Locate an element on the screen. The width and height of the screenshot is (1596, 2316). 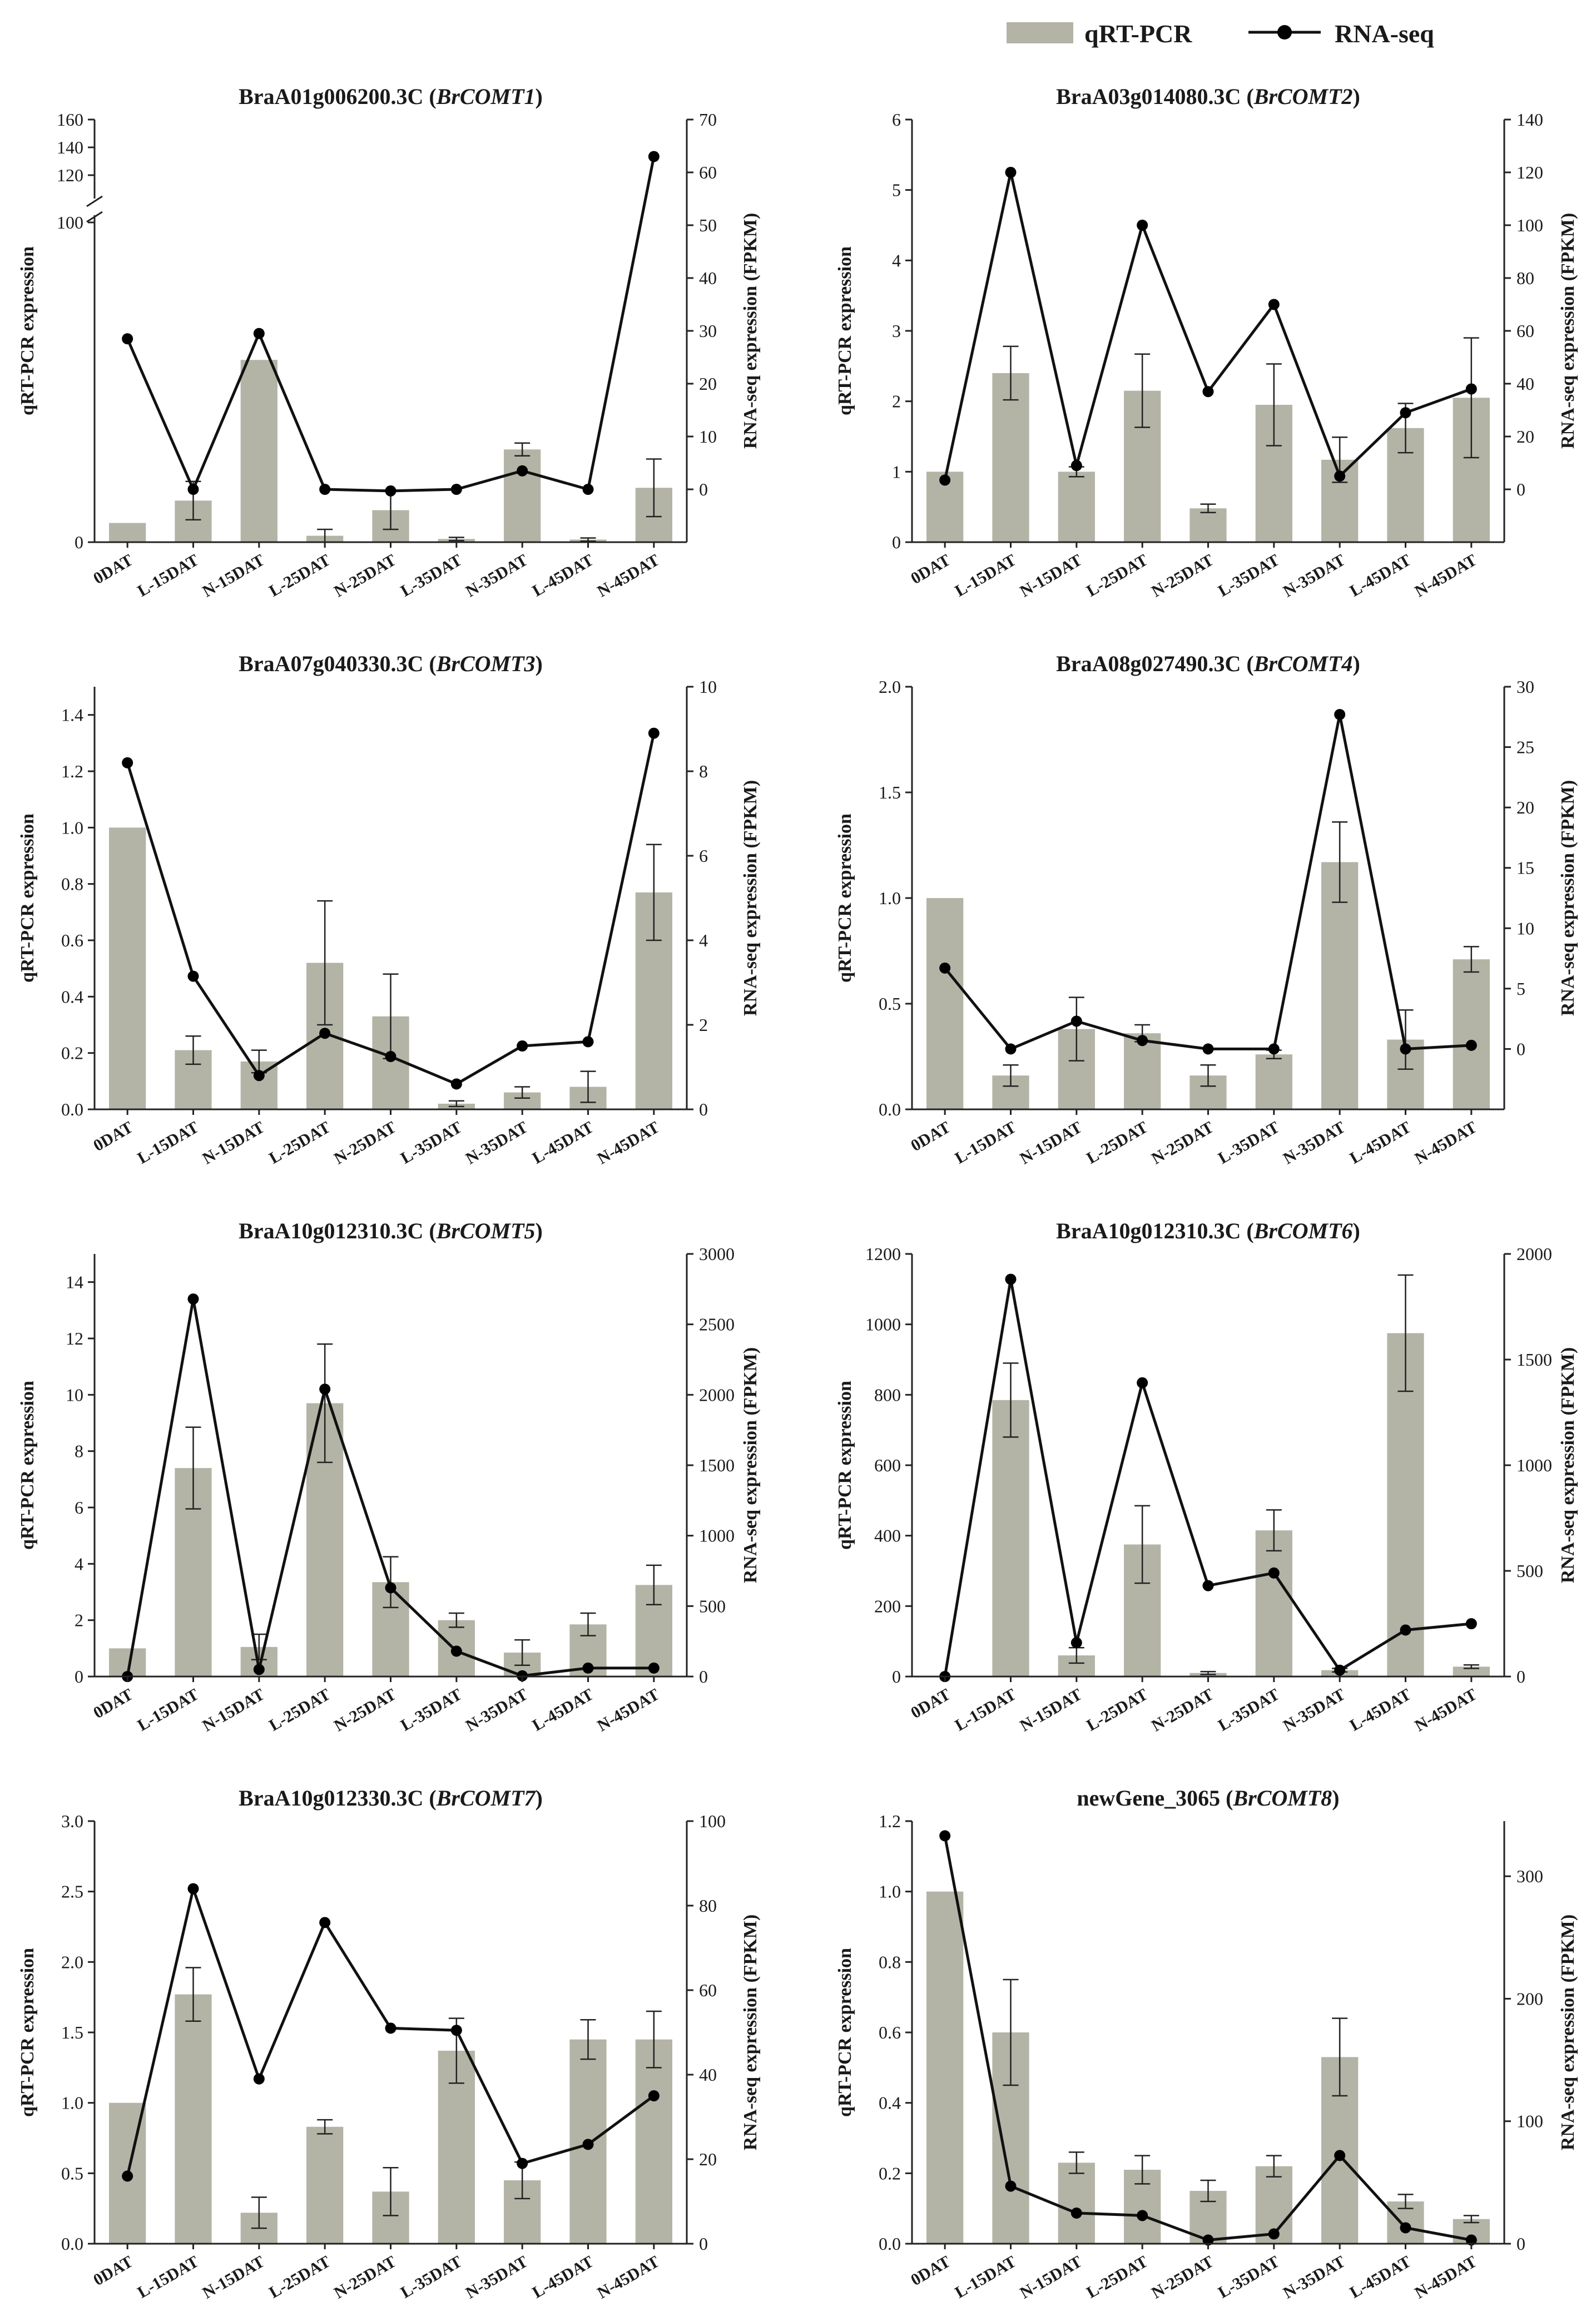
chart-title-main: BraA10g012310.3C ( is located at coordinates (1155, 1231).